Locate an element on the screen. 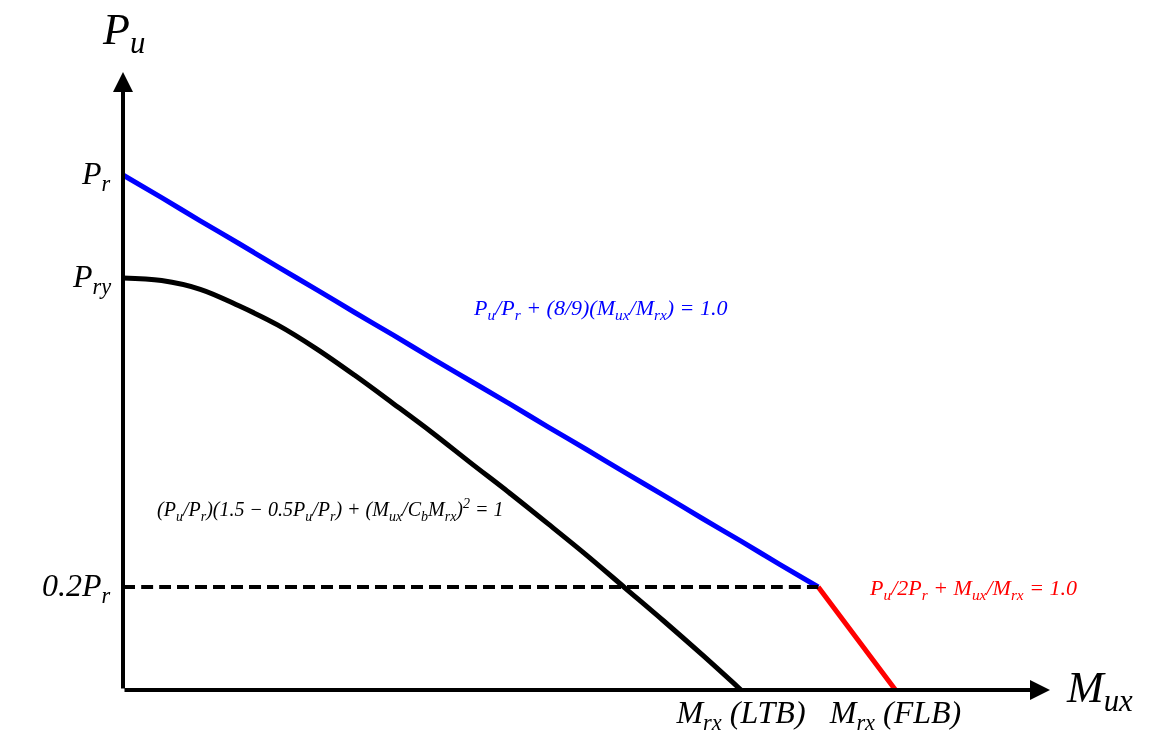 The height and width of the screenshot is (755, 1154). series-label: P$_{u}$/P$_{r}$ + (8/9)(M$_{ux}$/M$_{rx}$) = 1.0 is located at coordinates (601, 309).